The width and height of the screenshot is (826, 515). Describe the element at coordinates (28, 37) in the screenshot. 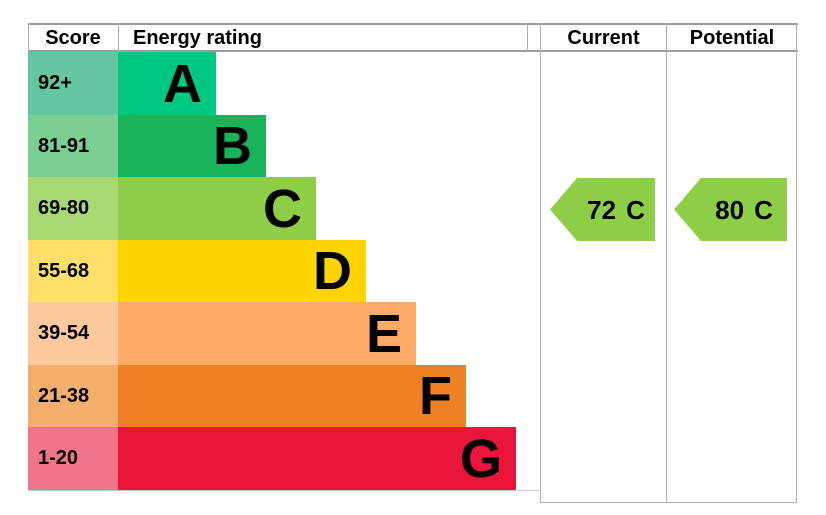

I see `header-left-border` at that location.